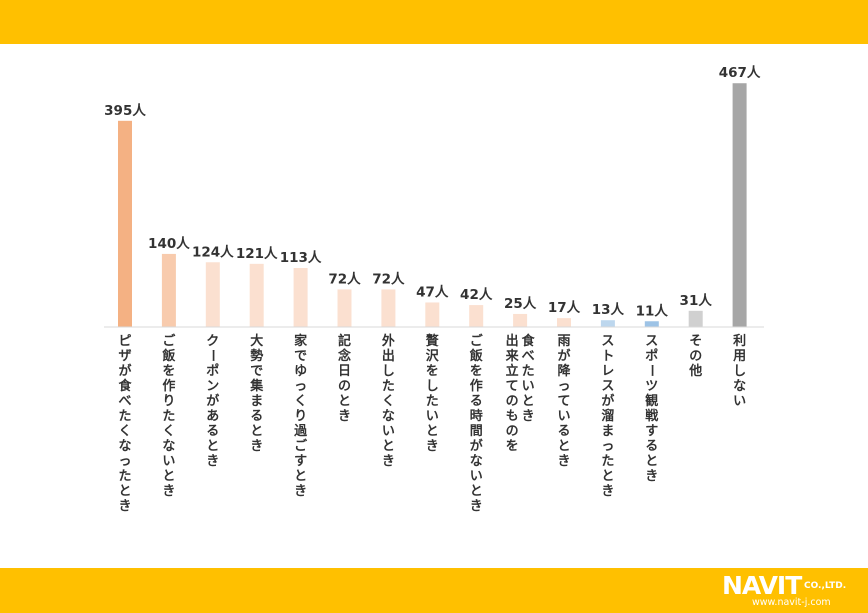  What do you see at coordinates (512, 416) in the screenshot?
I see `svg-text: も` at bounding box center [512, 416].